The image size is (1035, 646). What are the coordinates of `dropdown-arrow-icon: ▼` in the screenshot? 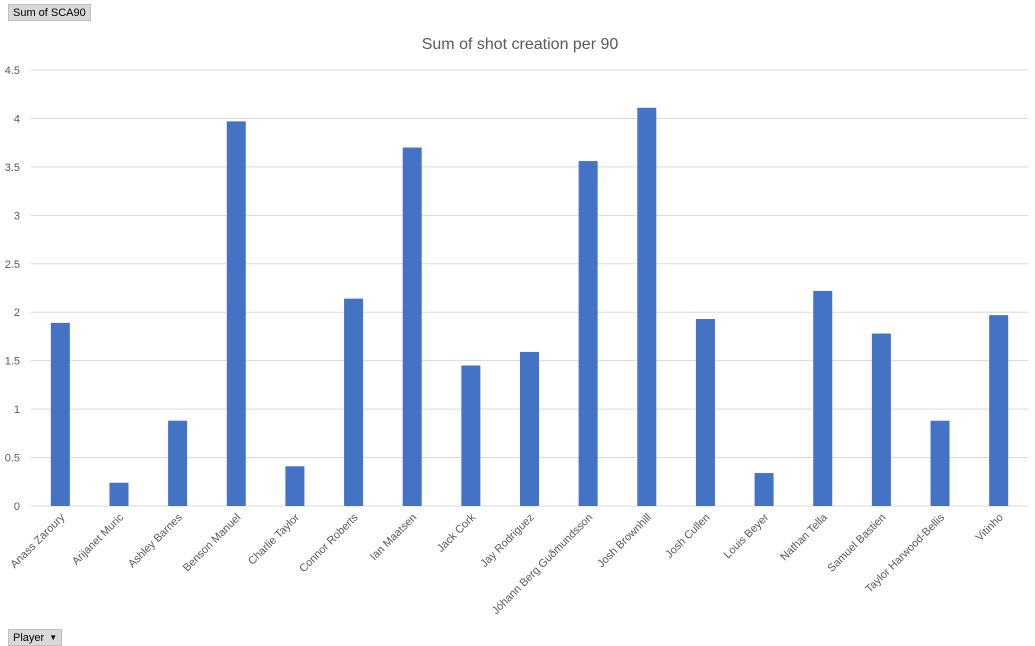 It's located at (53, 637).